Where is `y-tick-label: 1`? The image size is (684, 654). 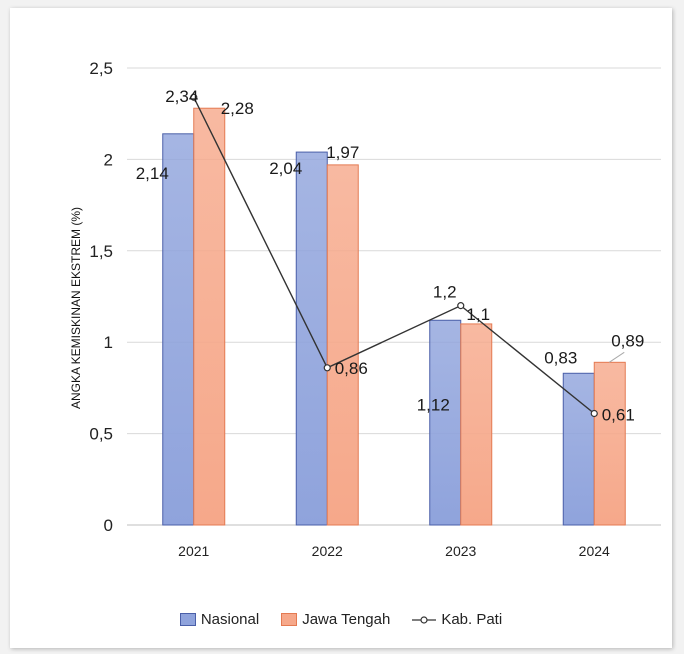
y-tick-label: 1 is located at coordinates (108, 342).